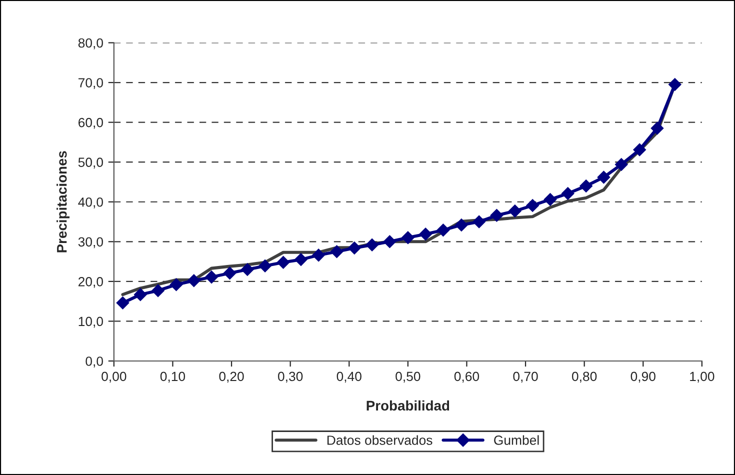 This screenshot has height=475, width=735. Describe the element at coordinates (290, 377) in the screenshot. I see `x-tick-label: 0,30` at that location.